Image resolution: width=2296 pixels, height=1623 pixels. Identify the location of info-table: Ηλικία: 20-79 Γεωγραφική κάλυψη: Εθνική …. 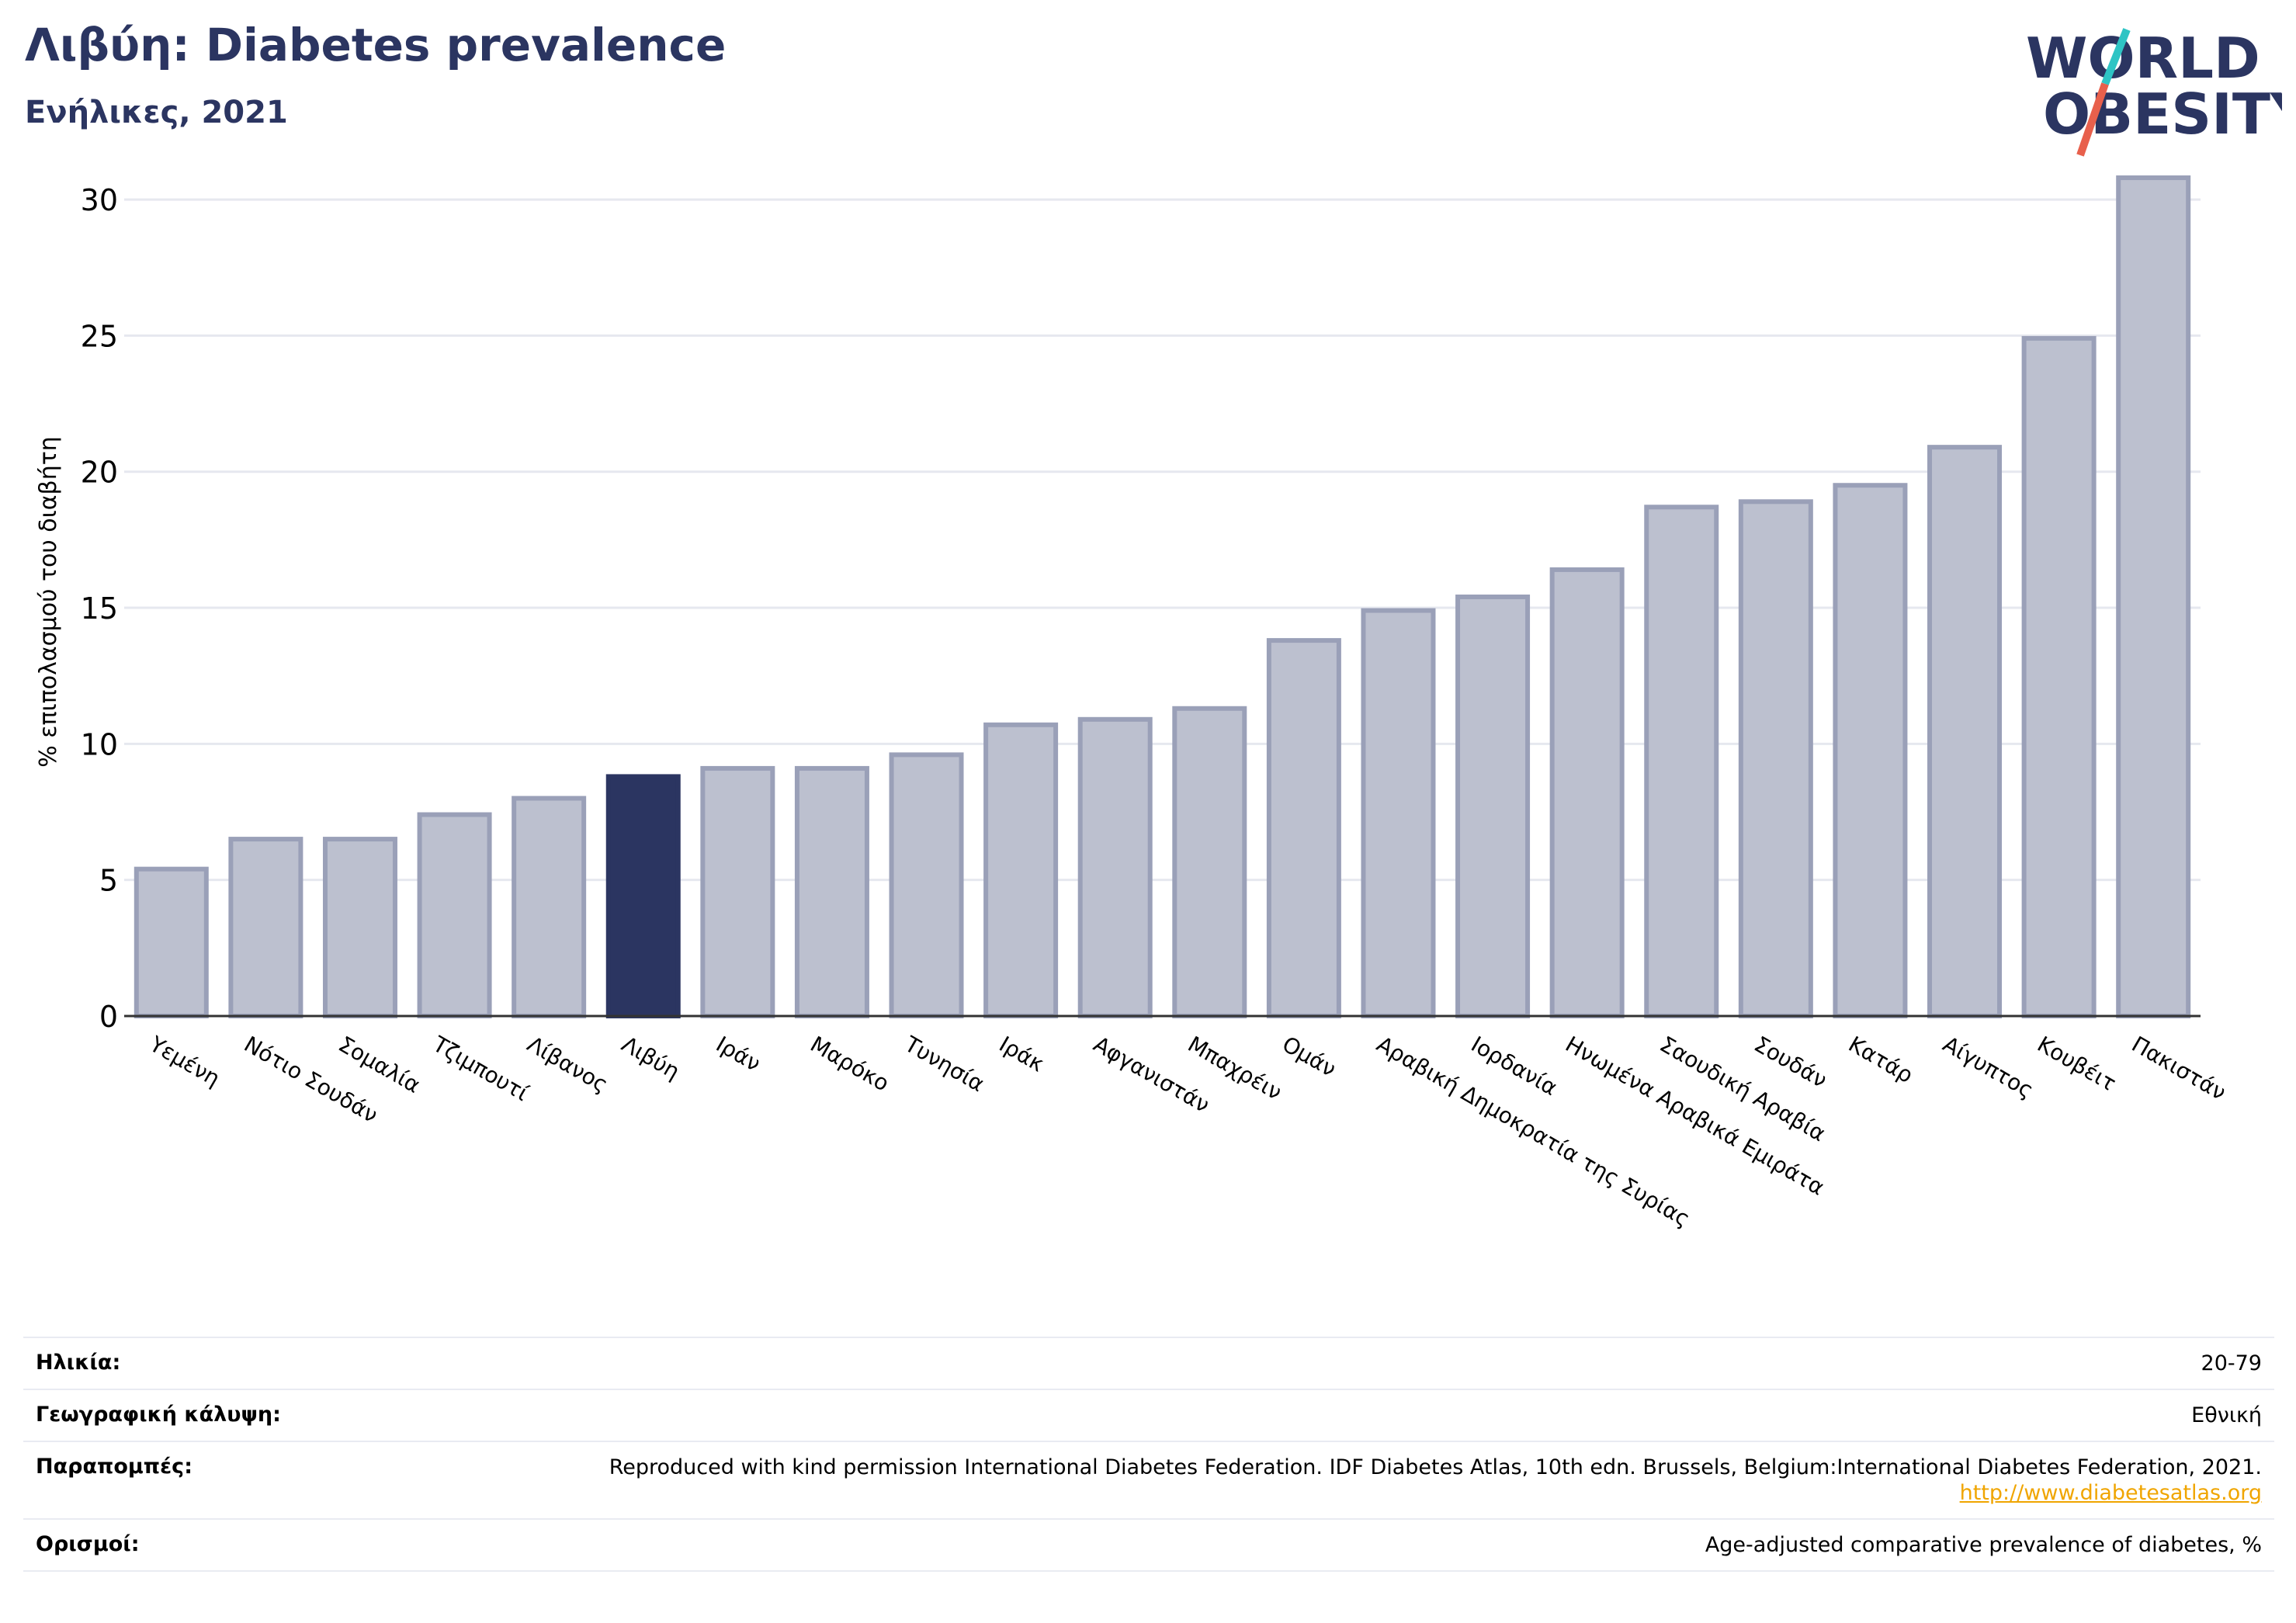
(1148, 1454).